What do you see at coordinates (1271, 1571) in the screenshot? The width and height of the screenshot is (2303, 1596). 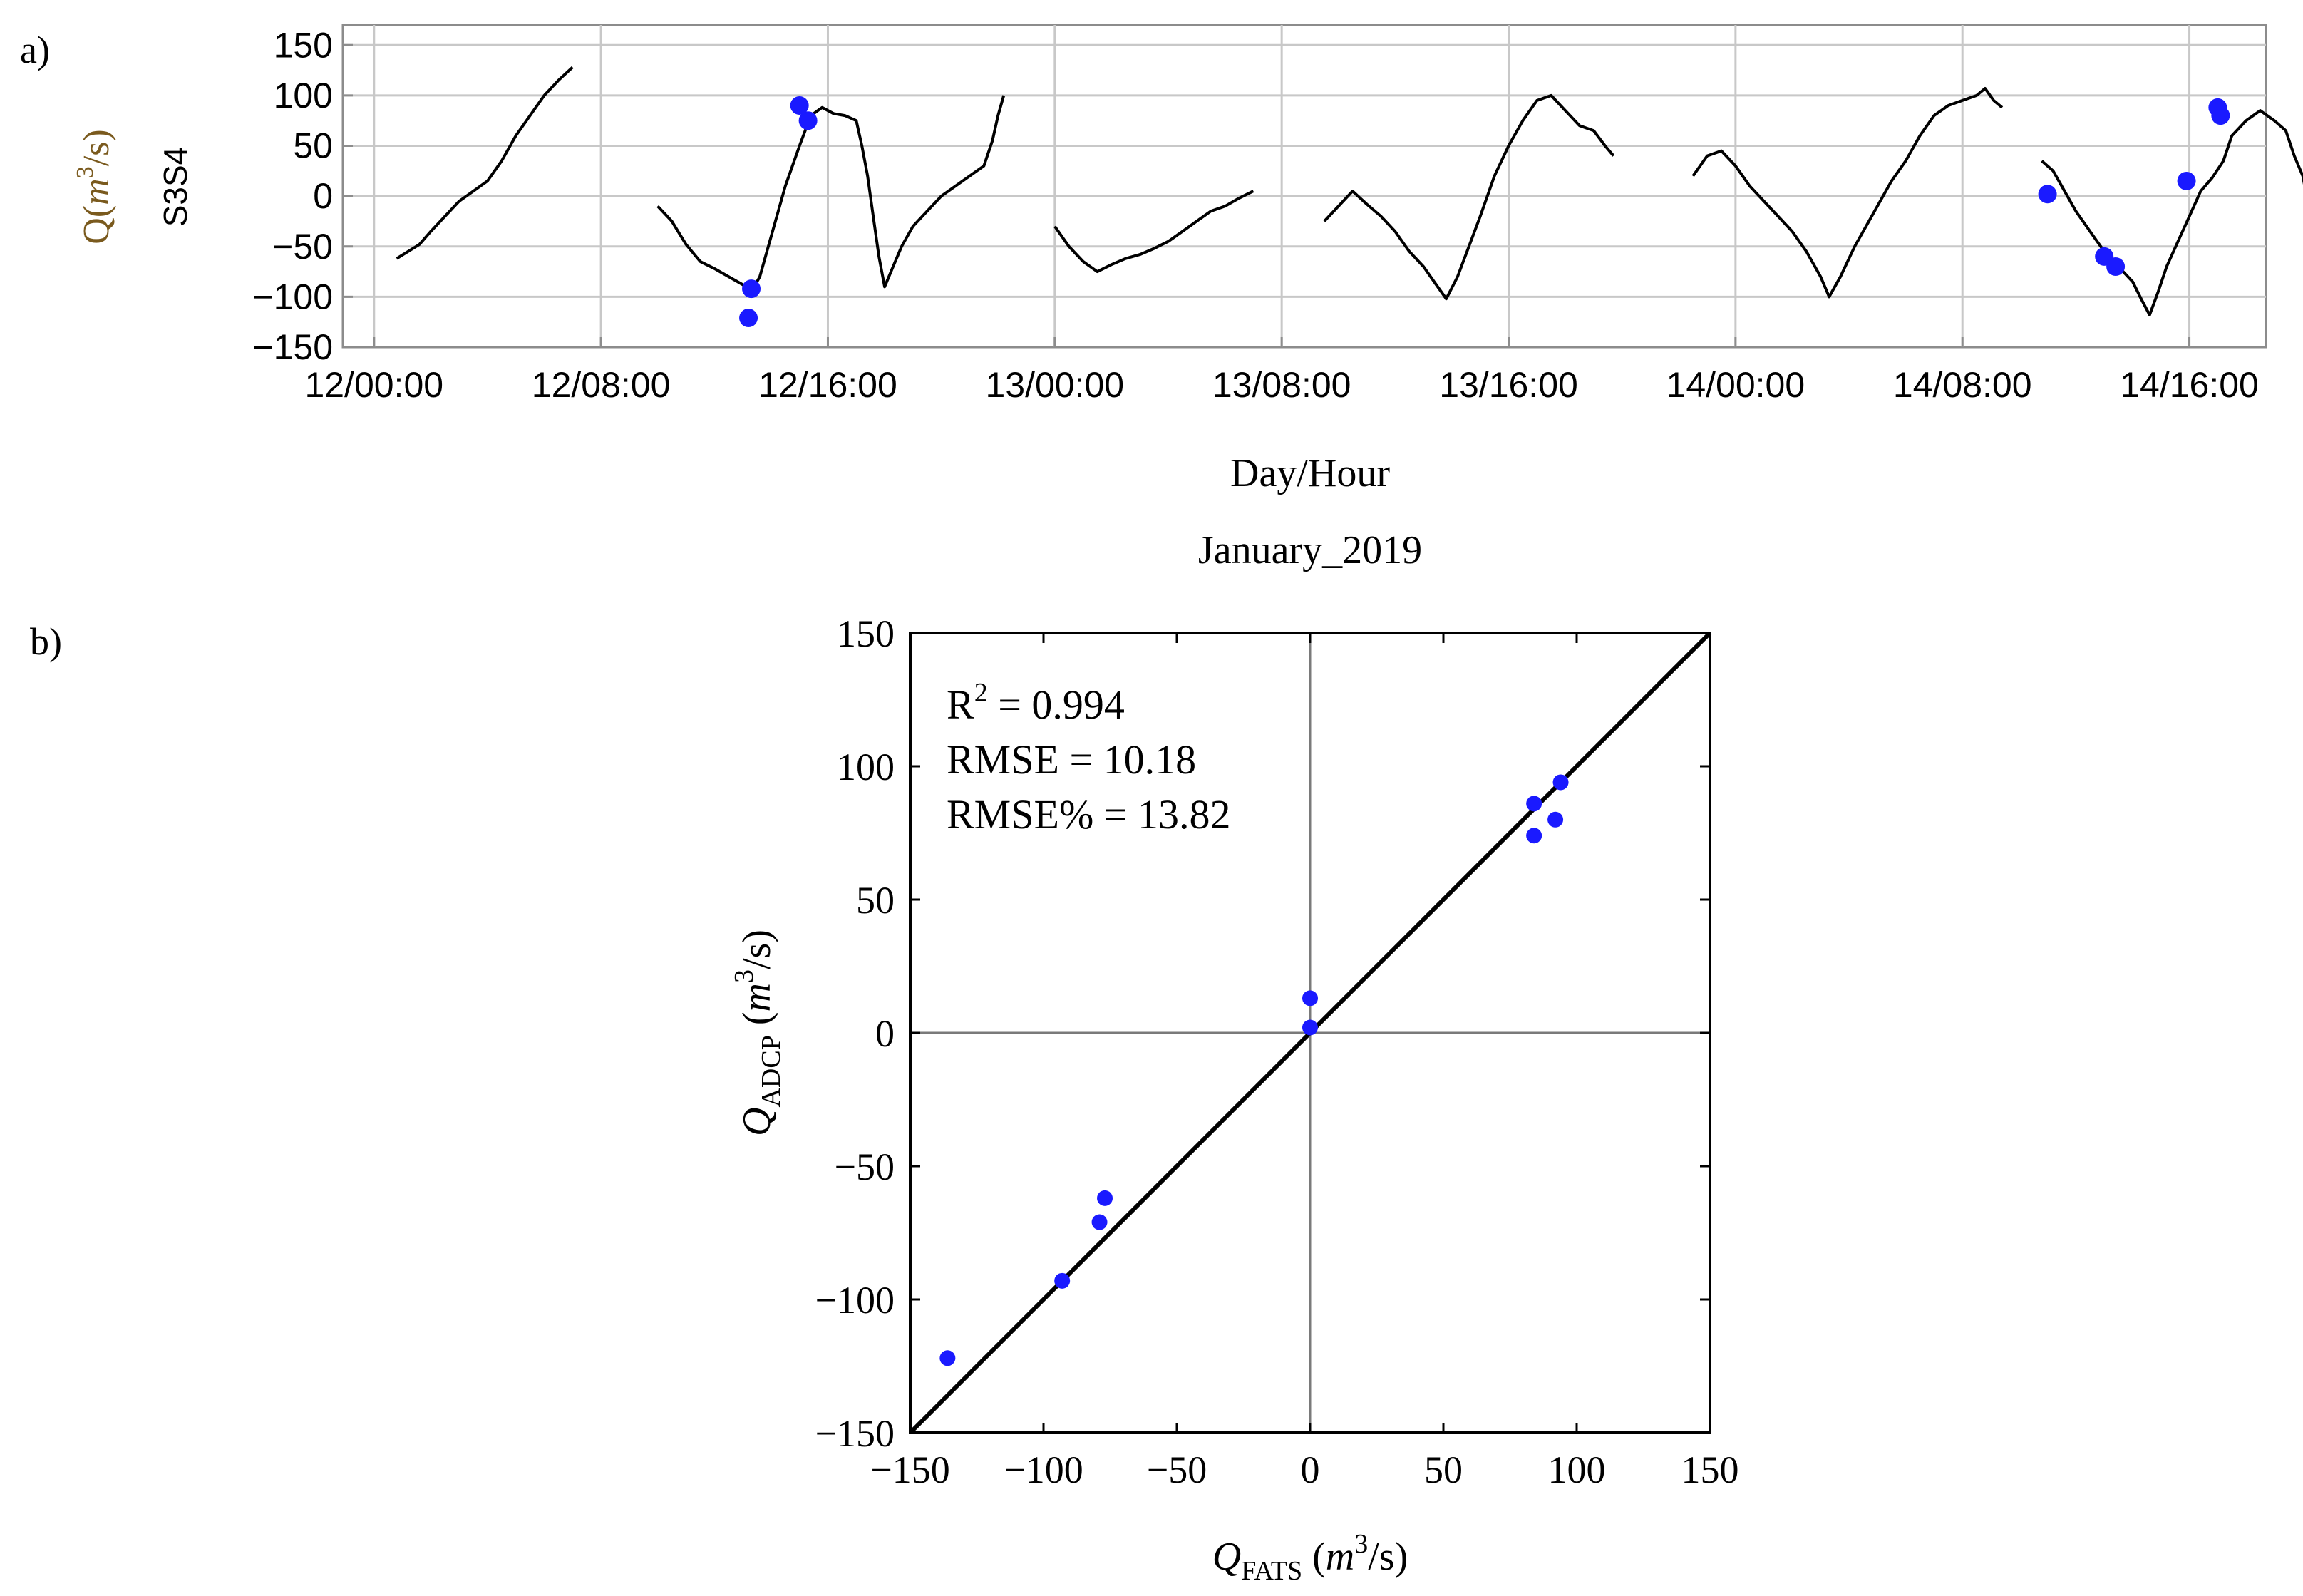 I see `x-label-sub: FATS` at bounding box center [1271, 1571].